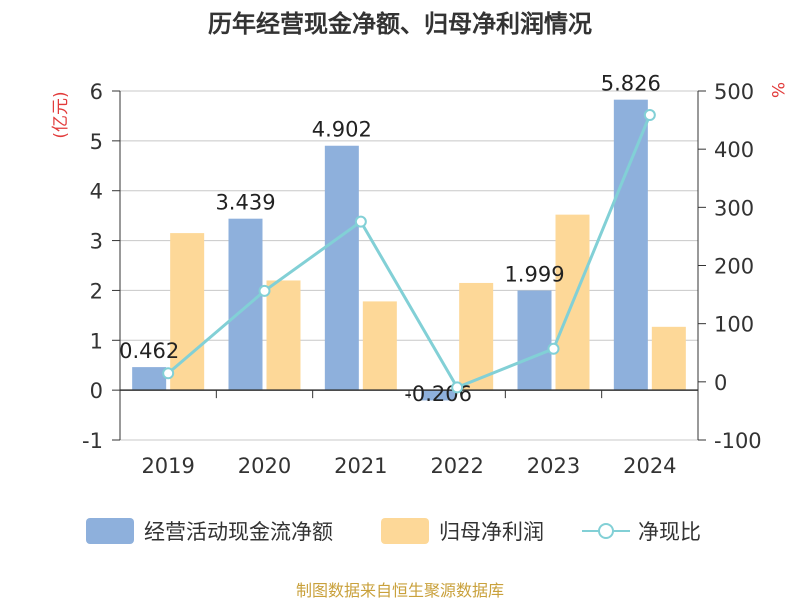 The width and height of the screenshot is (800, 601). I want to click on legend-marker-ratio, so click(606, 531).